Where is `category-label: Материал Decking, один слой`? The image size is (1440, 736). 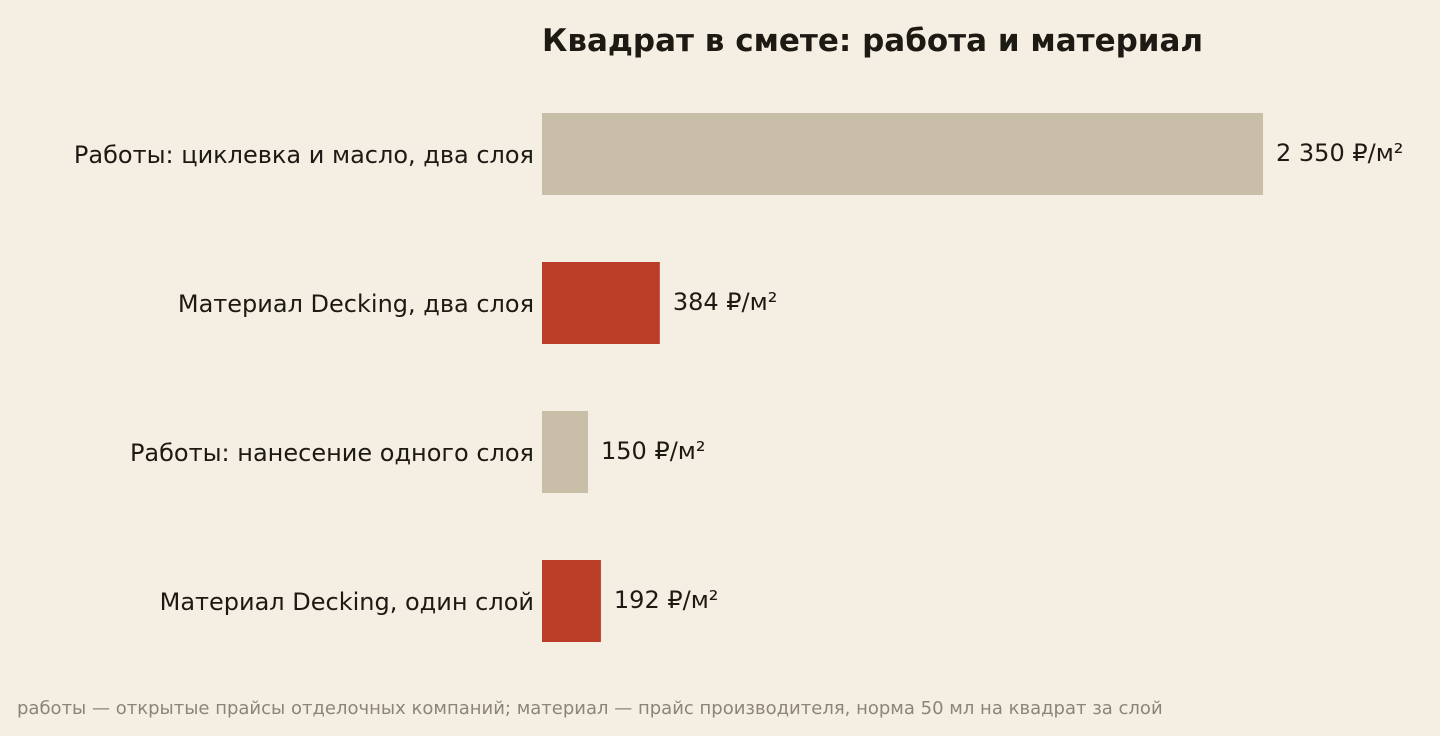 category-label: Материал Decking, один слой is located at coordinates (347, 602).